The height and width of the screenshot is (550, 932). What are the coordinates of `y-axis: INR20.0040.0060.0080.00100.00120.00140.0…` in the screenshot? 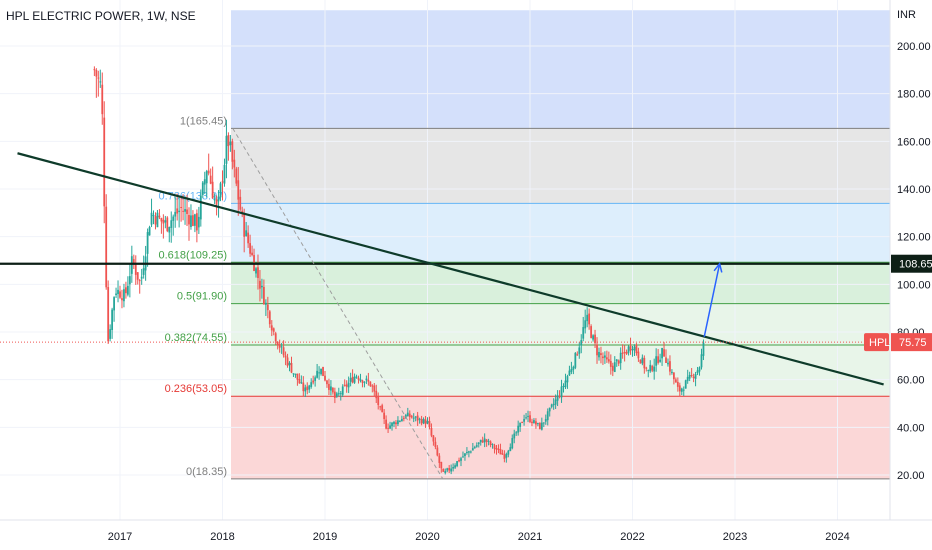 It's located at (898, 275).